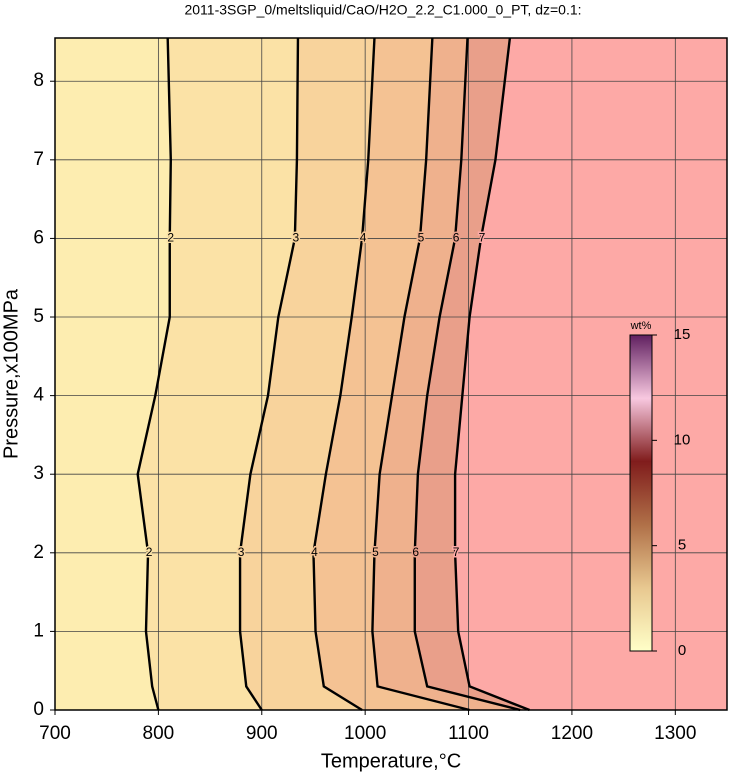 The height and width of the screenshot is (781, 734). What do you see at coordinates (682, 545) in the screenshot?
I see `colorbar-tick-label: 5` at bounding box center [682, 545].